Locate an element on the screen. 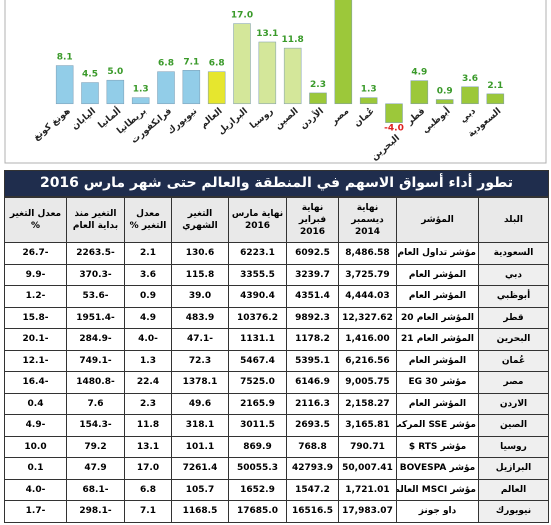 This screenshot has height=525, width=551. table-cell: -284.9 is located at coordinates (95, 339).